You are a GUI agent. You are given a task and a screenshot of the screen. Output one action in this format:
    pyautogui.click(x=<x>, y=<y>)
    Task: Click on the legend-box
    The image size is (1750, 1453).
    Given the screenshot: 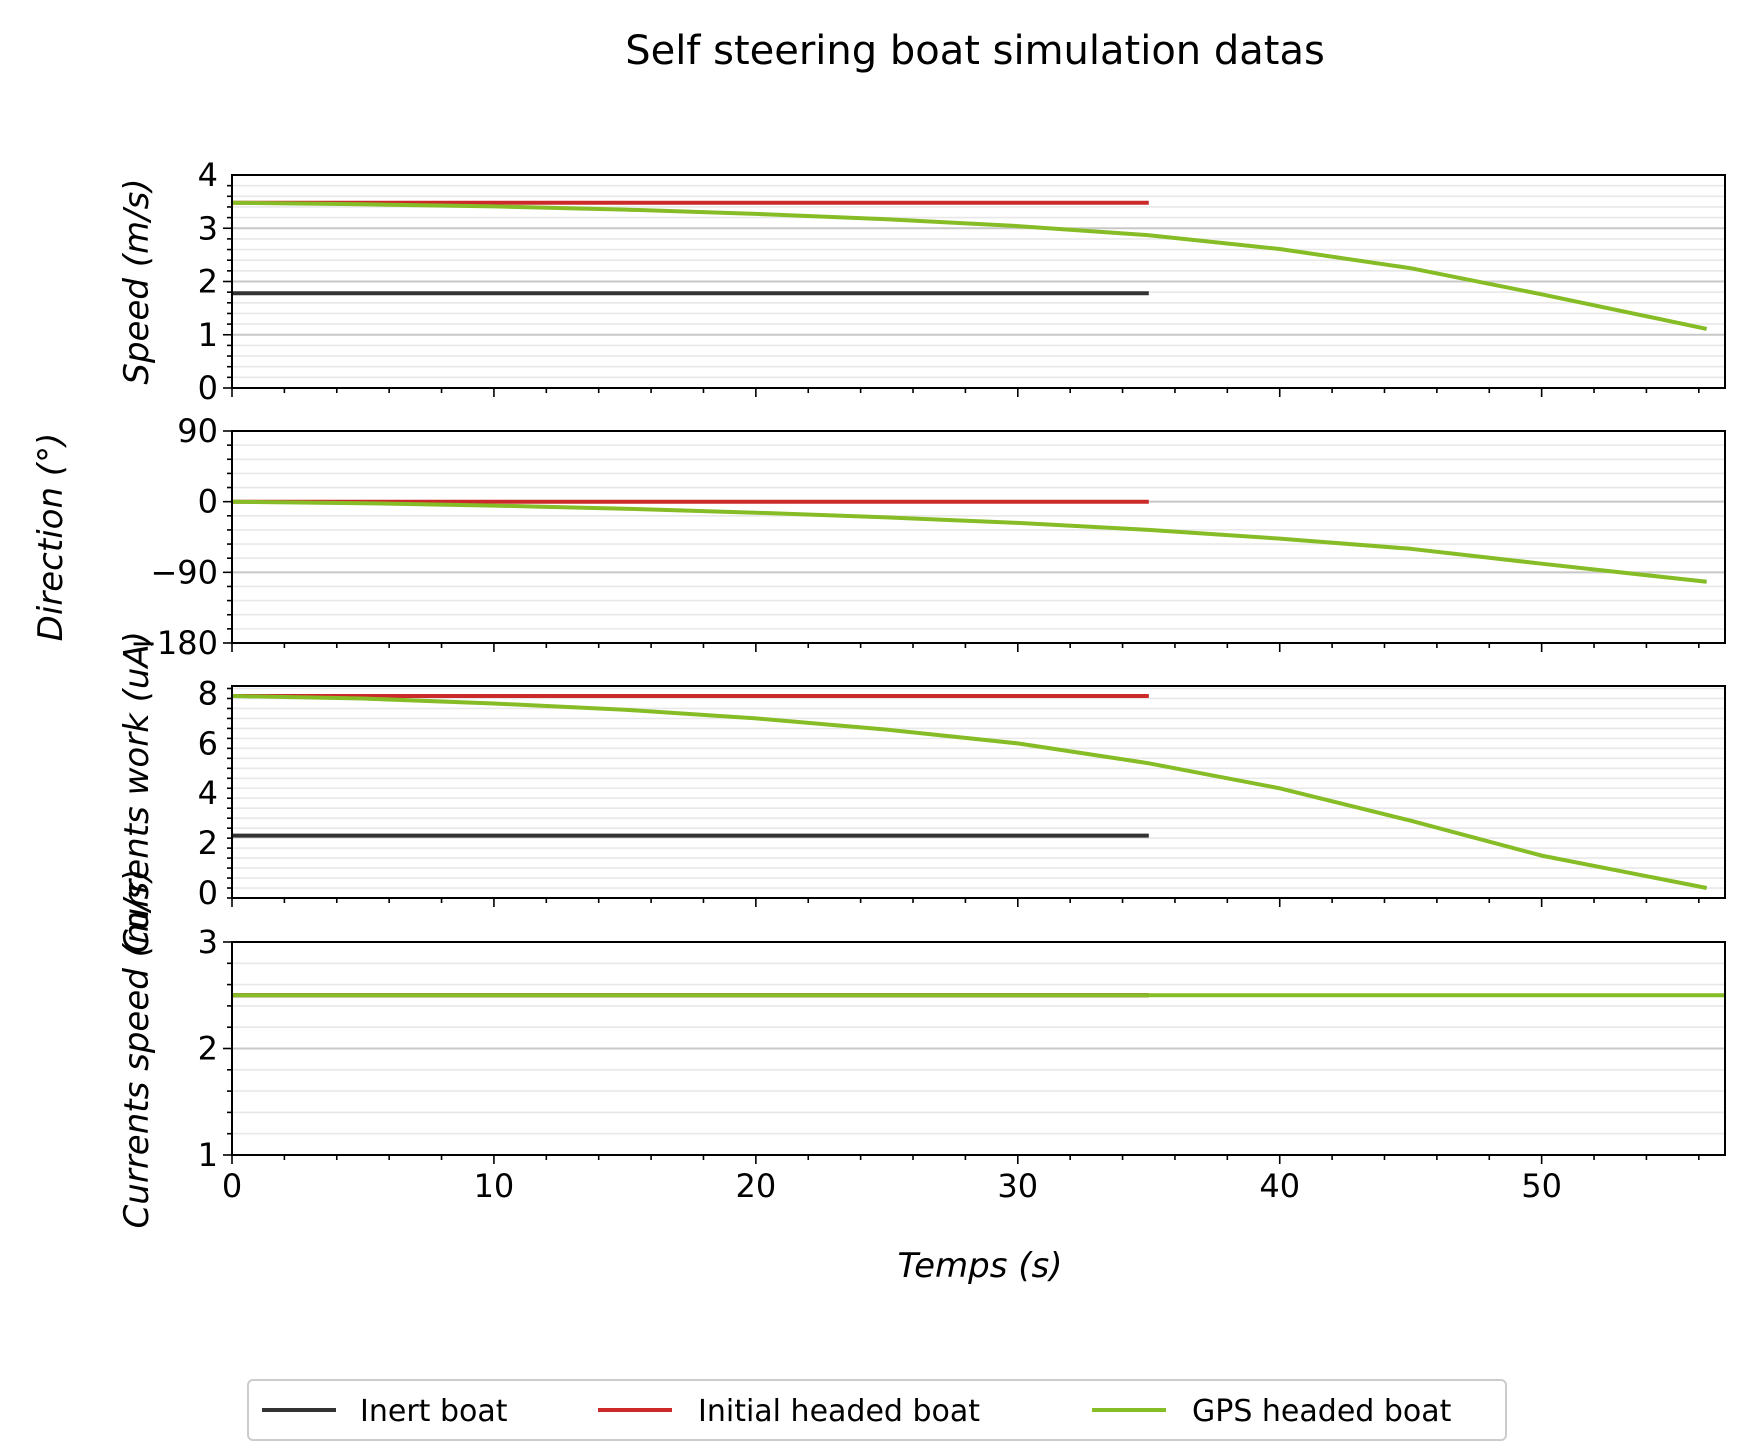 What is the action you would take?
    pyautogui.click(x=877, y=1410)
    